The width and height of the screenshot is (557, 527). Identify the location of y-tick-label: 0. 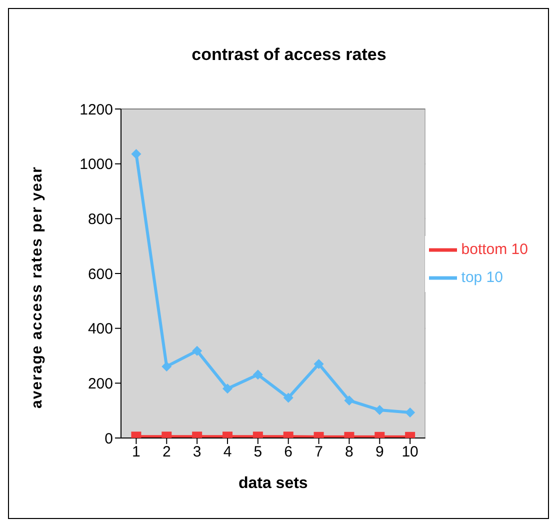
(108, 439).